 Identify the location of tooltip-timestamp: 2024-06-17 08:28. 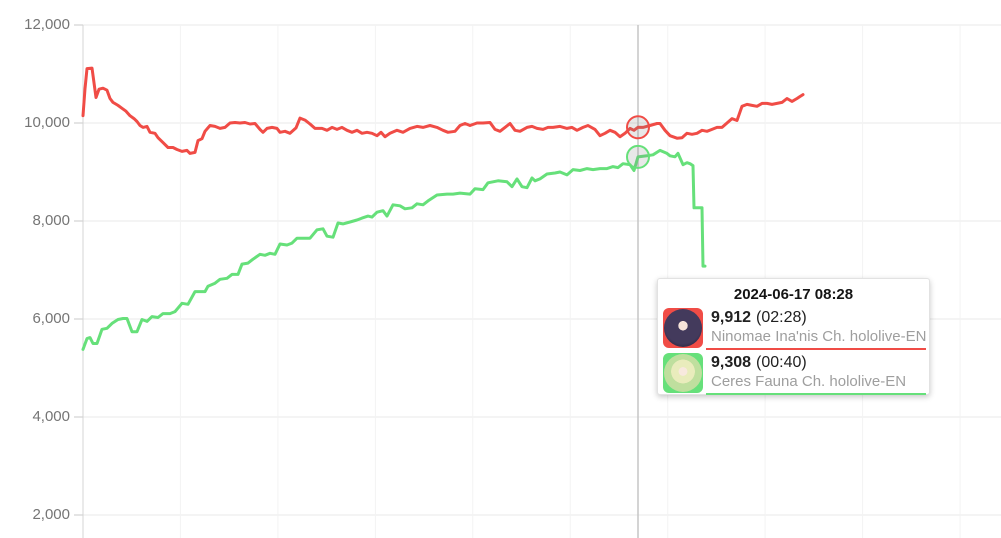
(793, 294).